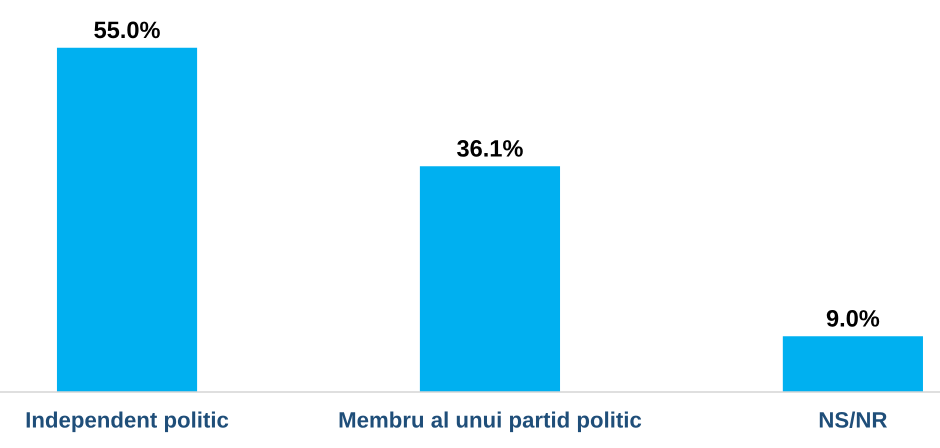 The height and width of the screenshot is (448, 940). What do you see at coordinates (127, 30) in the screenshot?
I see `data-label: 55.0%` at bounding box center [127, 30].